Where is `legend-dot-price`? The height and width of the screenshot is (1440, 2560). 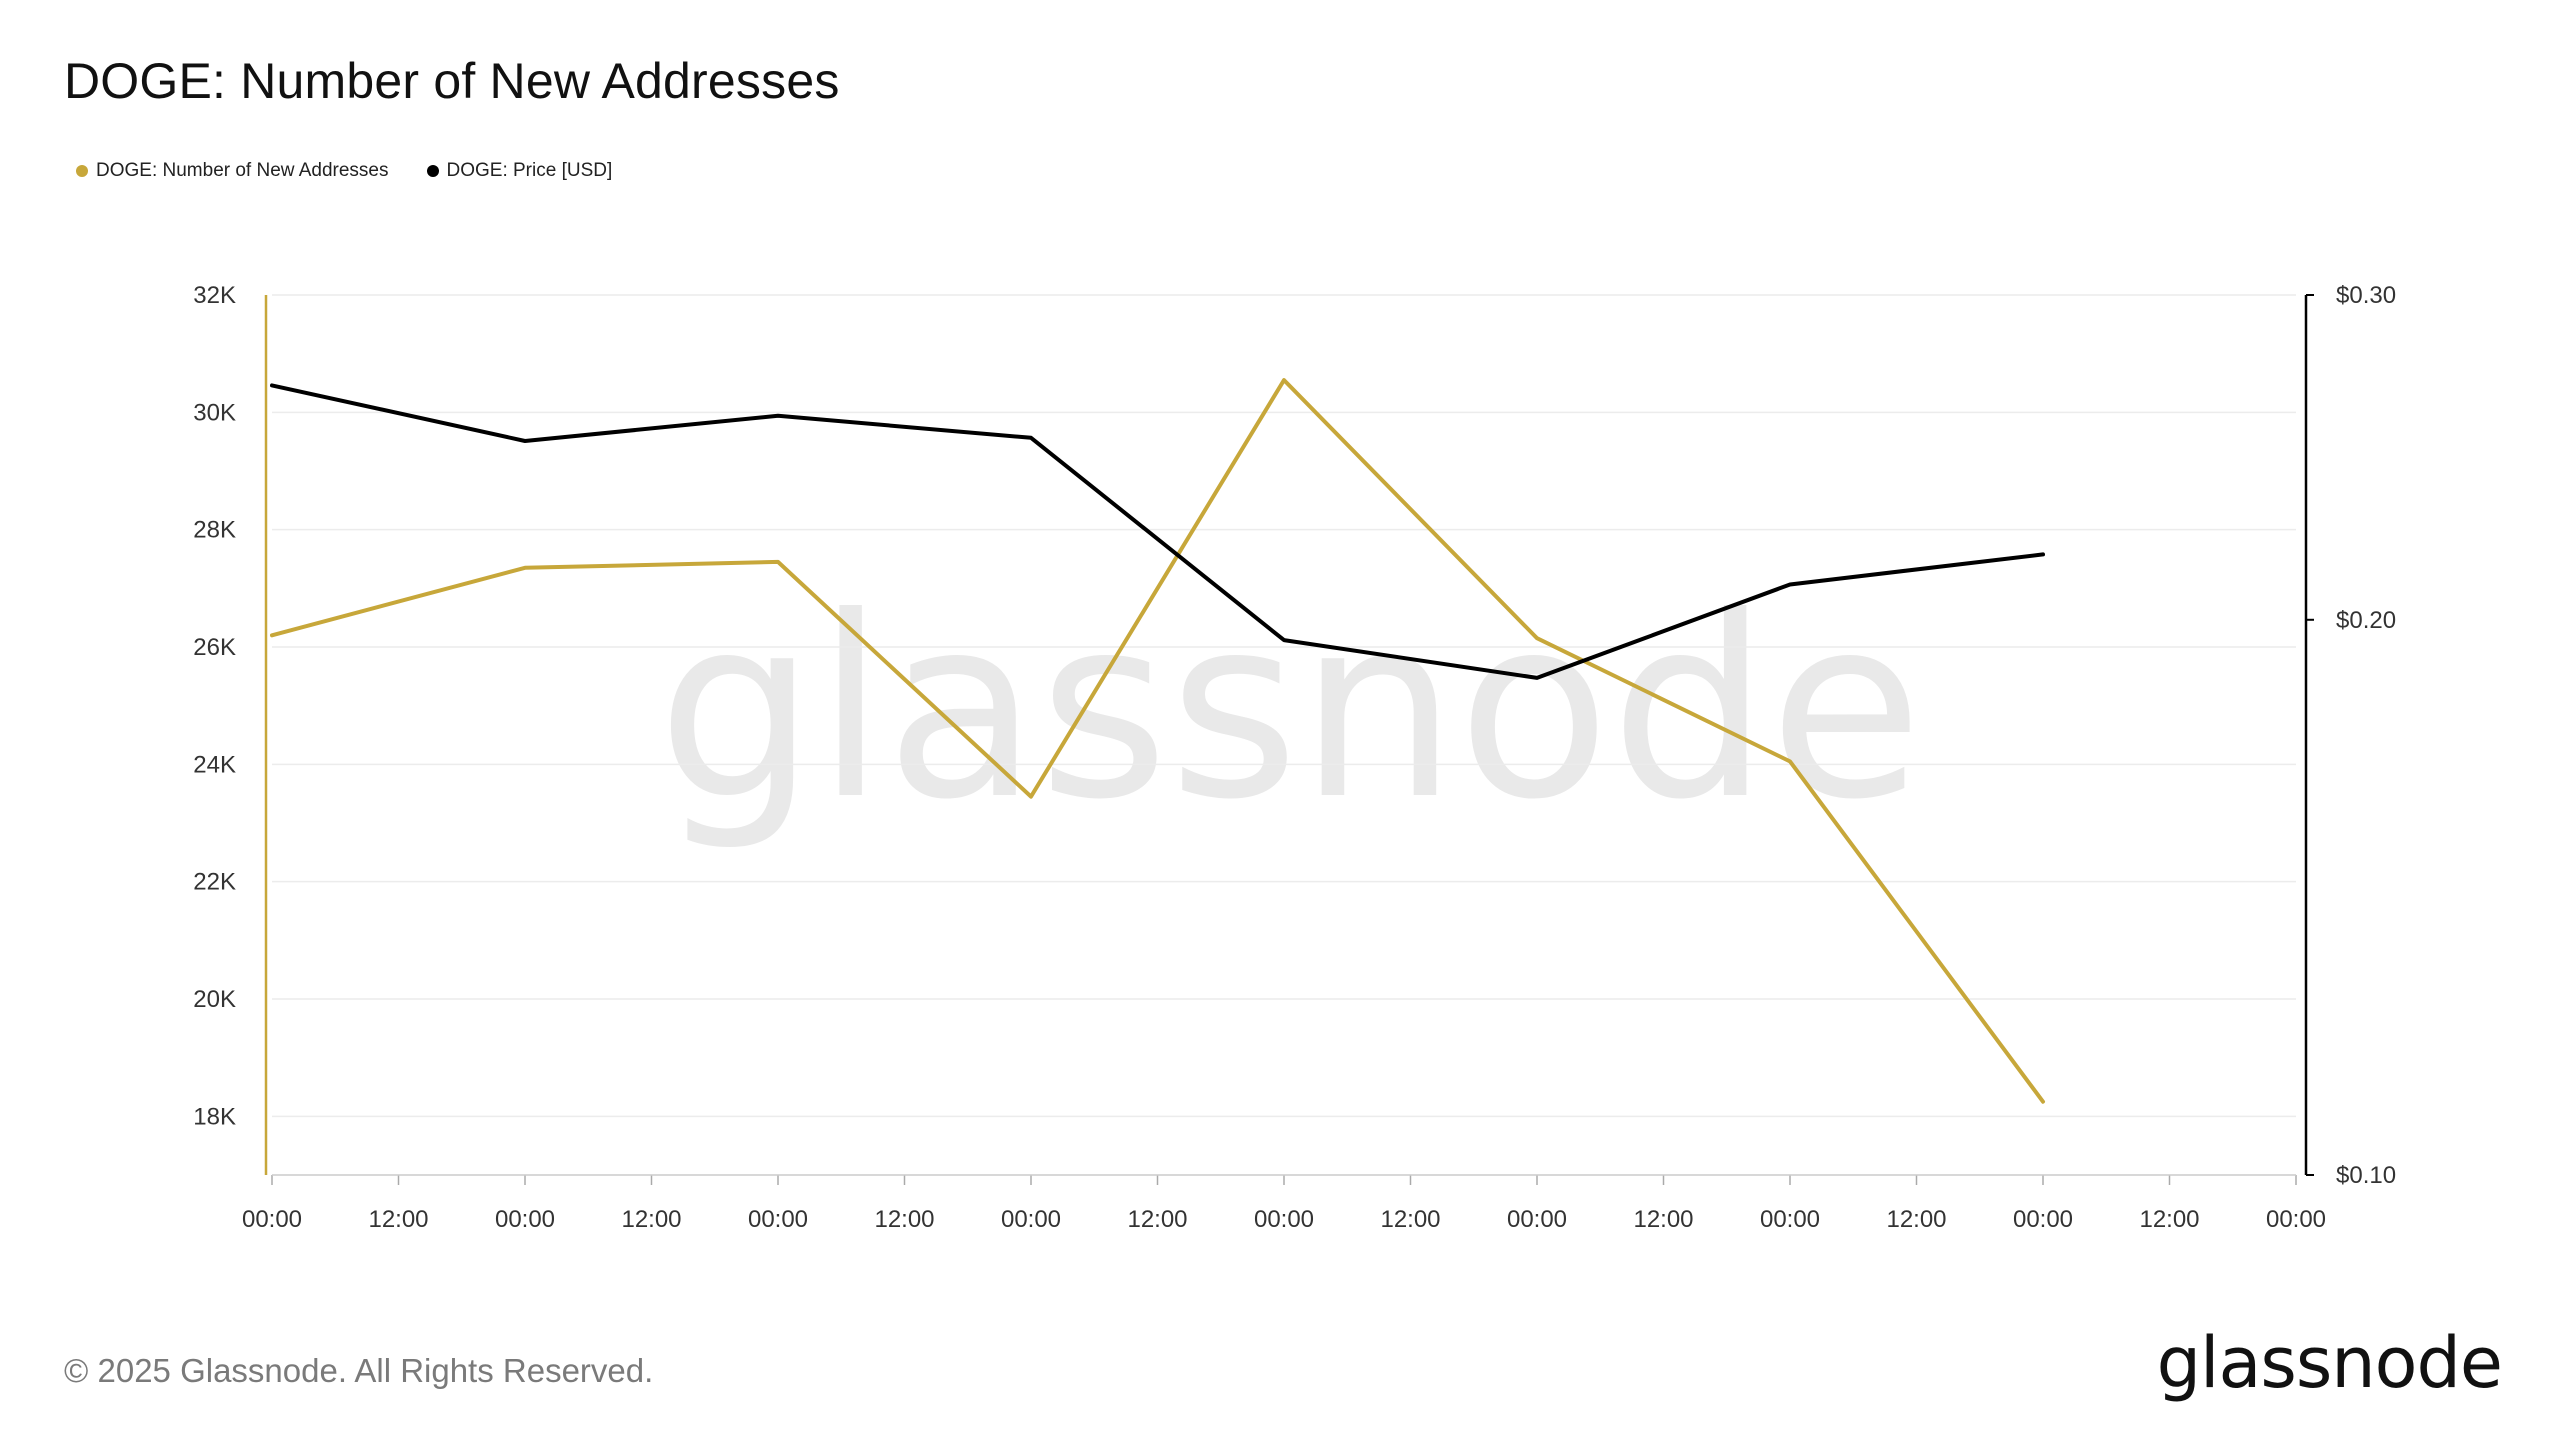
legend-dot-price is located at coordinates (432, 171).